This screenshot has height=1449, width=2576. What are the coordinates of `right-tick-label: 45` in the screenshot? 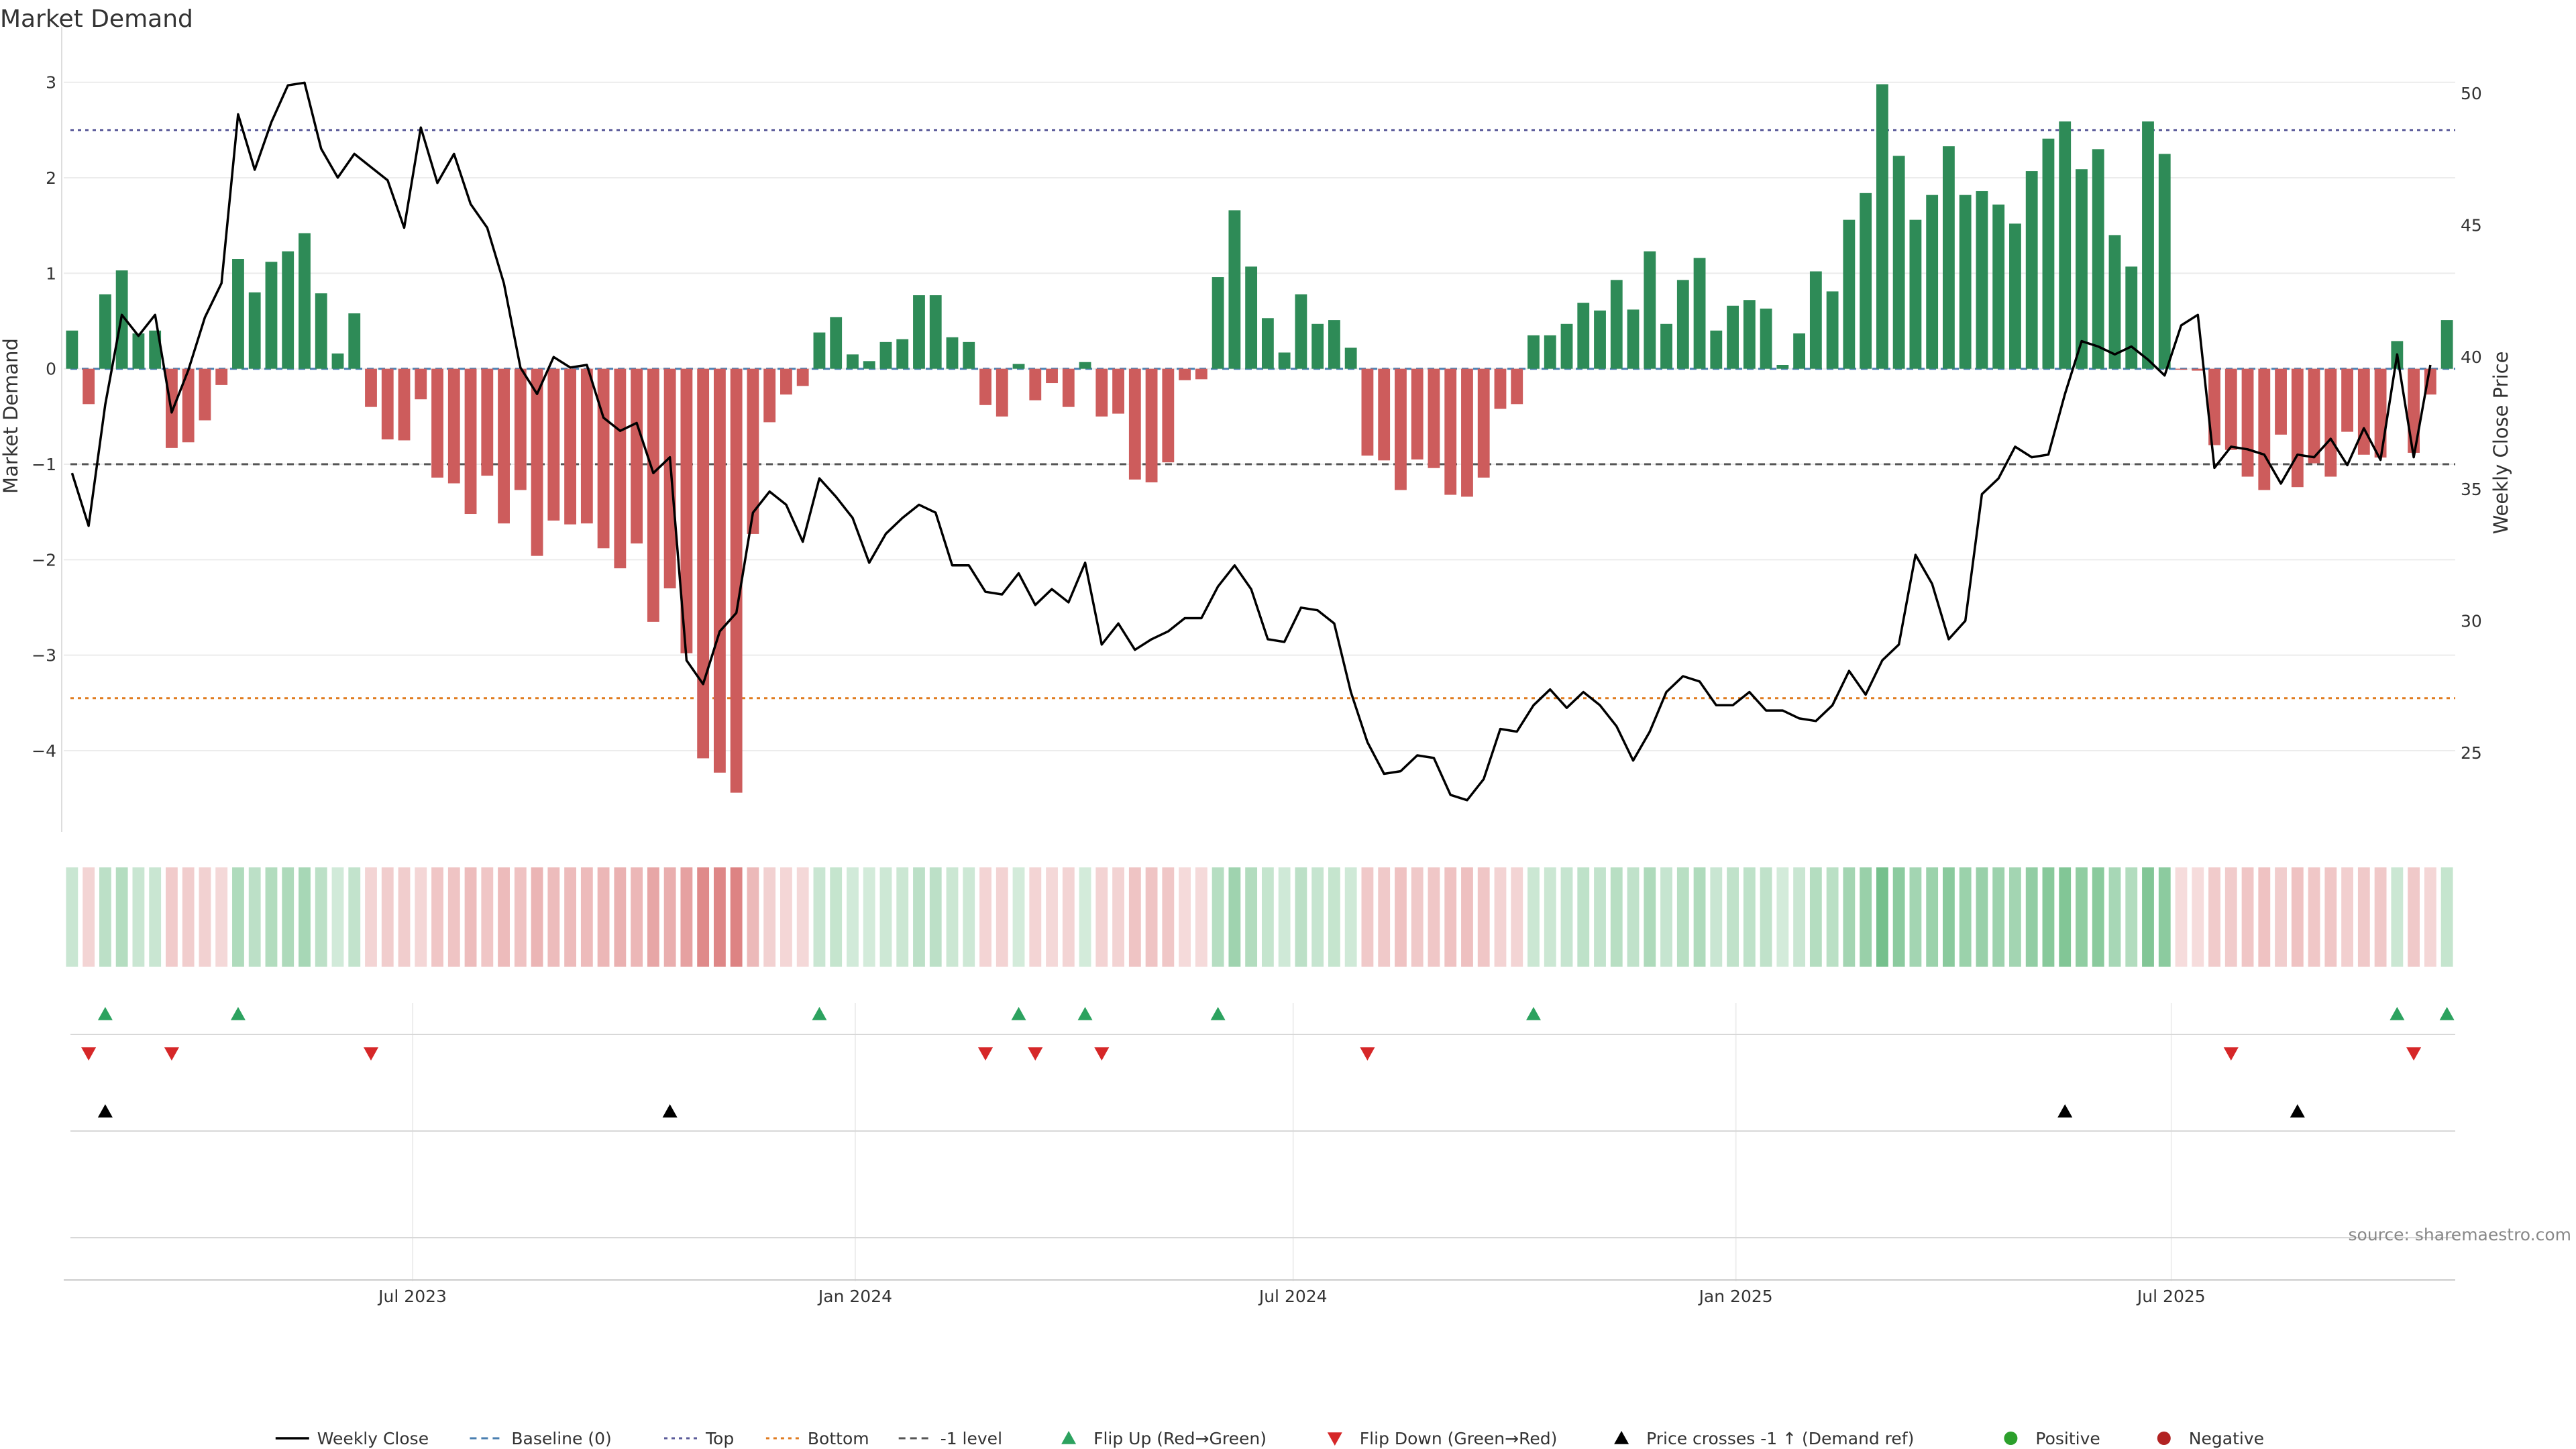 It's located at (2471, 225).